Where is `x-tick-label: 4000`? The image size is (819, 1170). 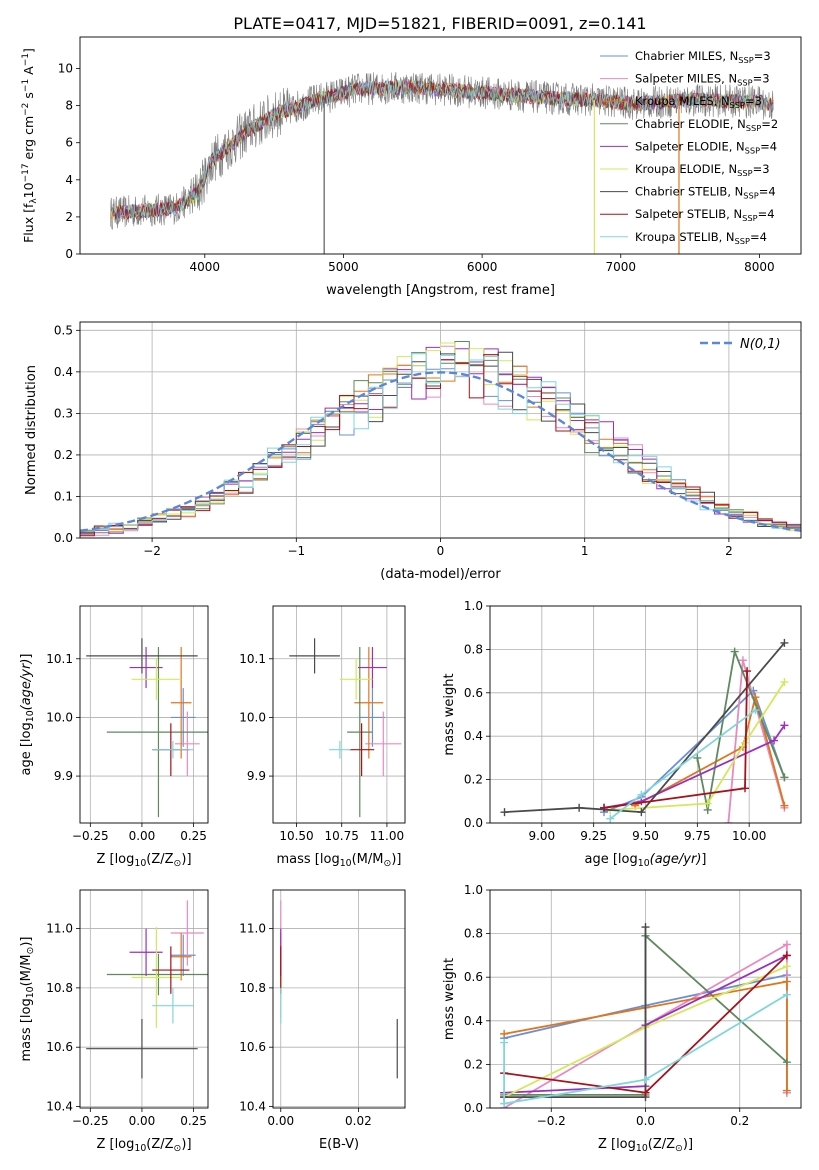
x-tick-label: 4000 is located at coordinates (205, 267).